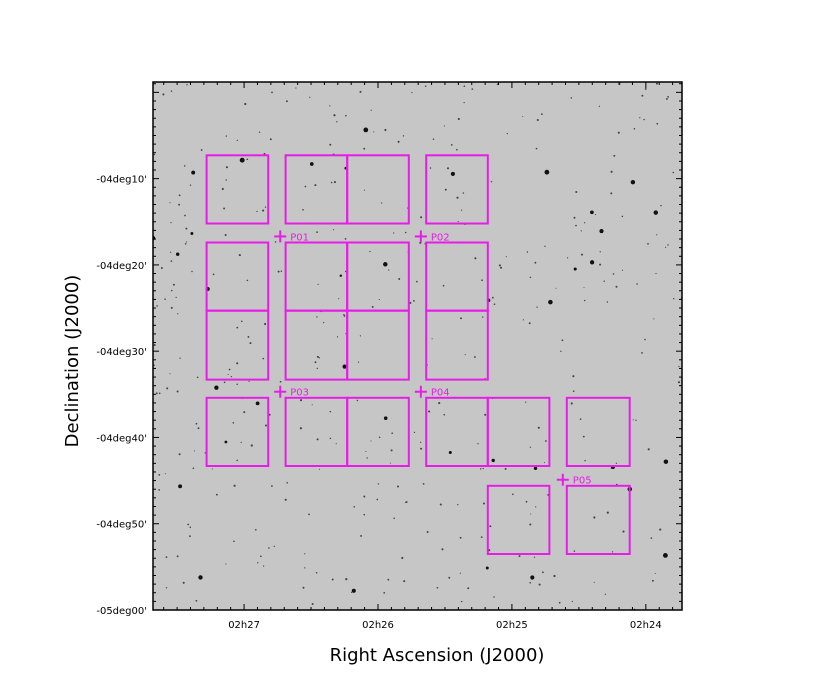  Describe the element at coordinates (299, 393) in the screenshot. I see `pointing-label: P03` at that location.